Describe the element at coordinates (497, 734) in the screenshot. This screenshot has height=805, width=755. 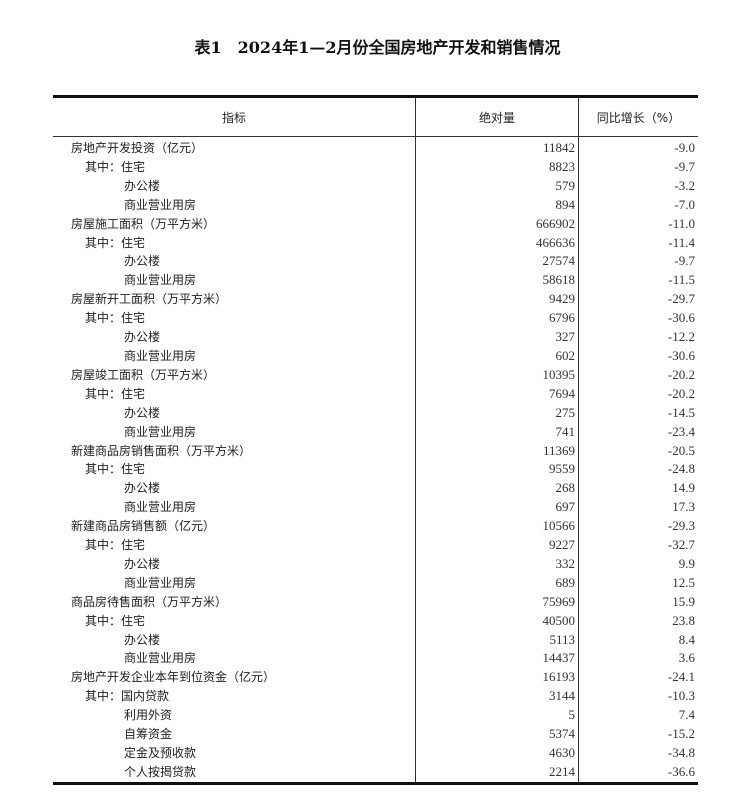
I see `absolute-value: 5374` at that location.